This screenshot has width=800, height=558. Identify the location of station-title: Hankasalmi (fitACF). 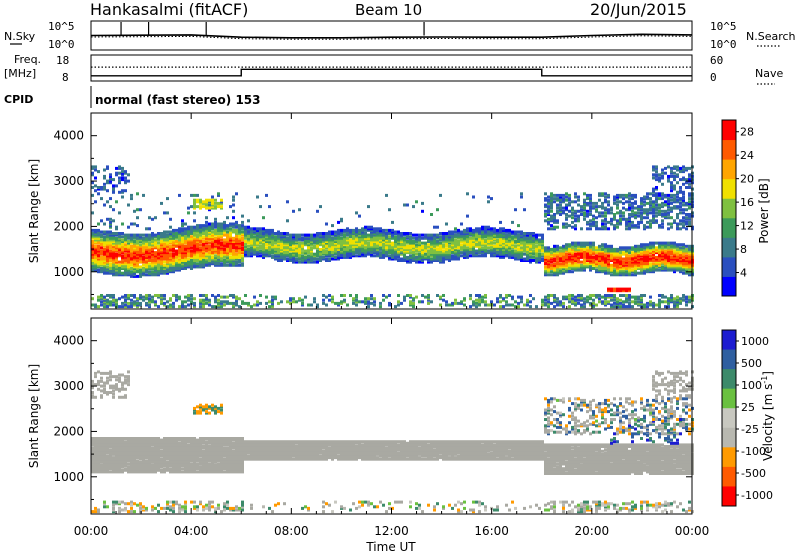
(169, 9).